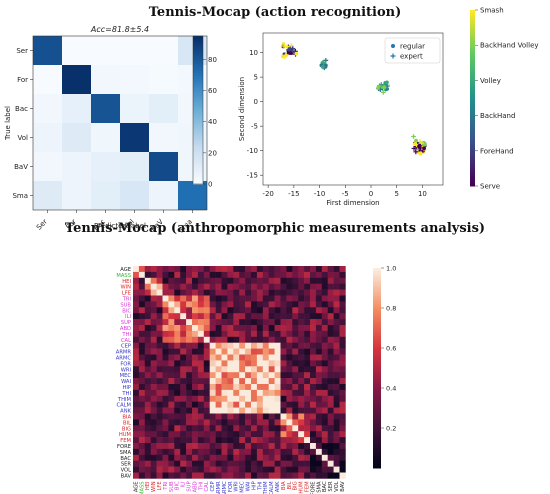 The width and height of the screenshot is (550, 494). I want to click on corr-xtick-label: FEM, so click(308, 486).